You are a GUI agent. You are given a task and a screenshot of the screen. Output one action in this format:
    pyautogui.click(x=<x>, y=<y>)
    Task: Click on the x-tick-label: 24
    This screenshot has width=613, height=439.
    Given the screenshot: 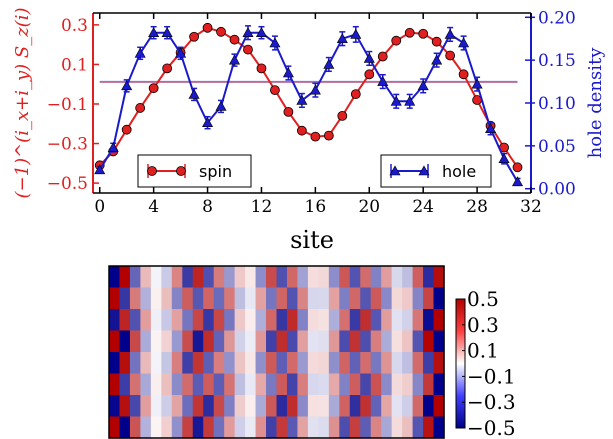 What is the action you would take?
    pyautogui.click(x=423, y=207)
    